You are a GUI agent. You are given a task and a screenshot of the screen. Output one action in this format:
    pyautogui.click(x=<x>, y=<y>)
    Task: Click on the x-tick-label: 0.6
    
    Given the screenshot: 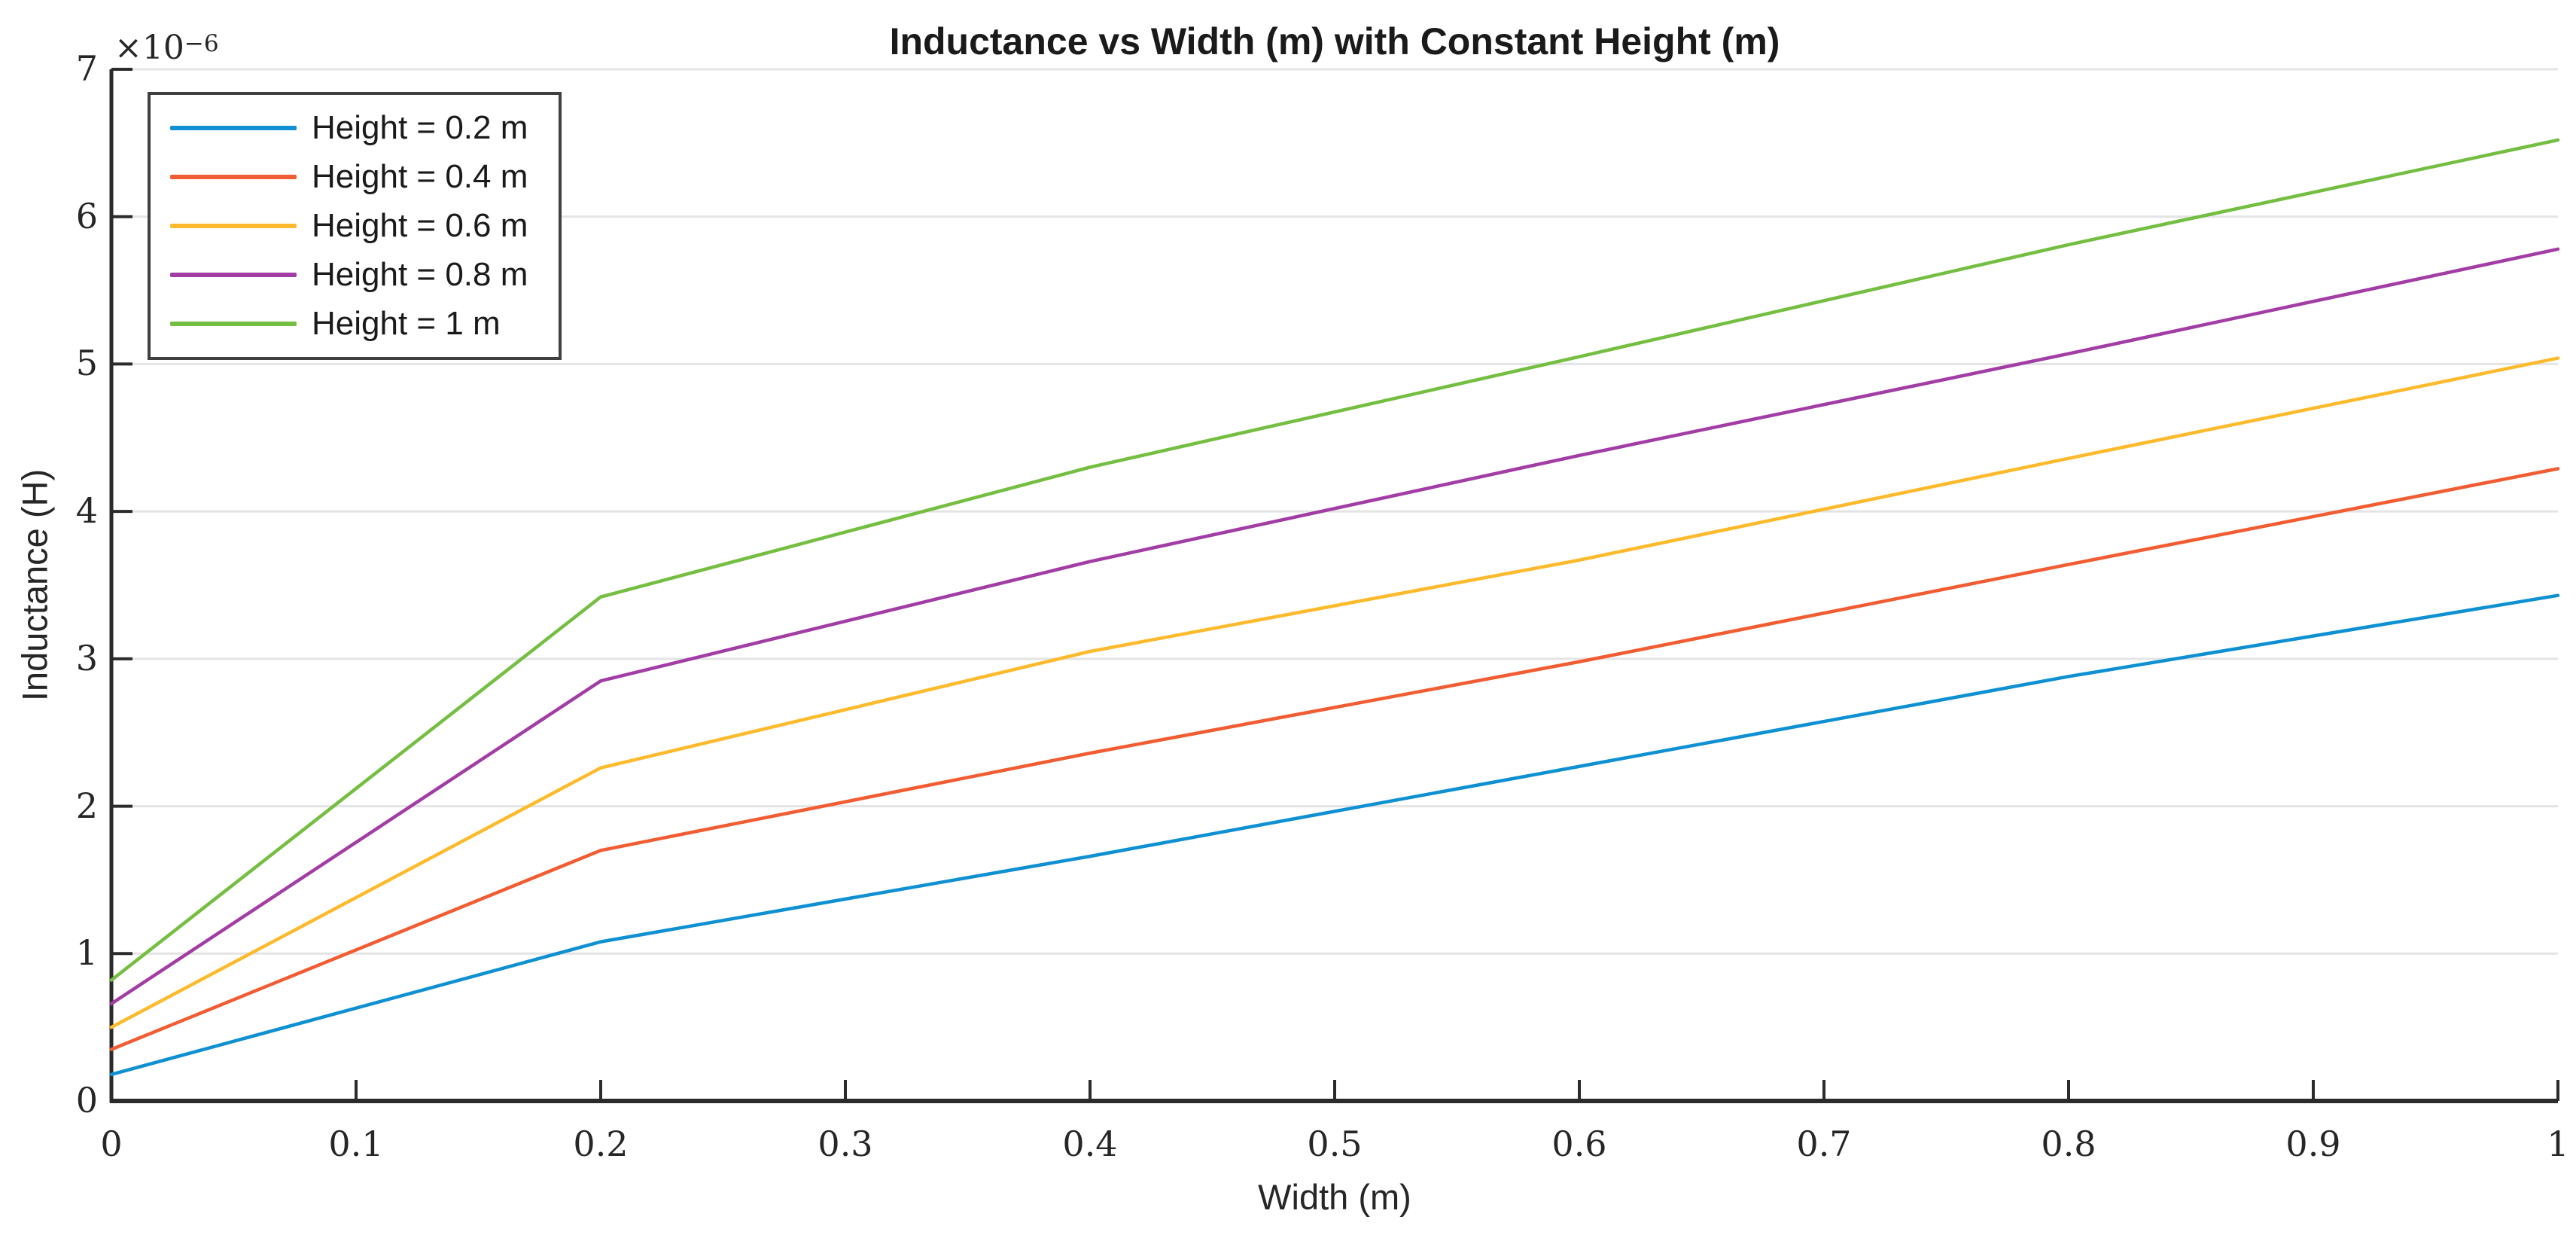 What is the action you would take?
    pyautogui.click(x=1579, y=1144)
    